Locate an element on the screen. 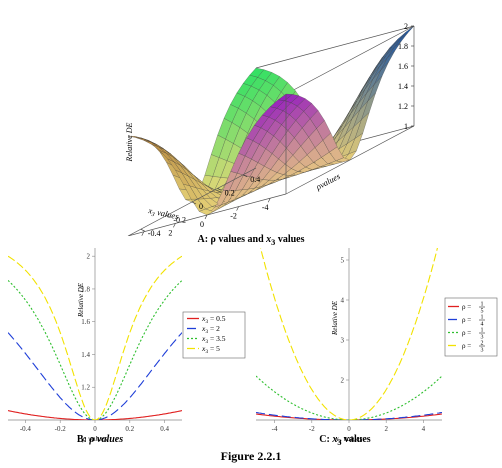 The image size is (502, 468). rho-tick-label: 0 is located at coordinates (201, 206).